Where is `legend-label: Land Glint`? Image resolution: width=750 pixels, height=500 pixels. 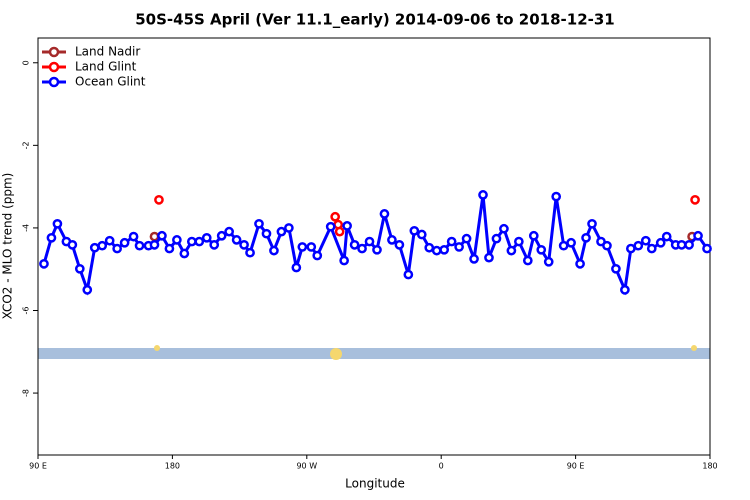 legend-label: Land Glint is located at coordinates (106, 67).